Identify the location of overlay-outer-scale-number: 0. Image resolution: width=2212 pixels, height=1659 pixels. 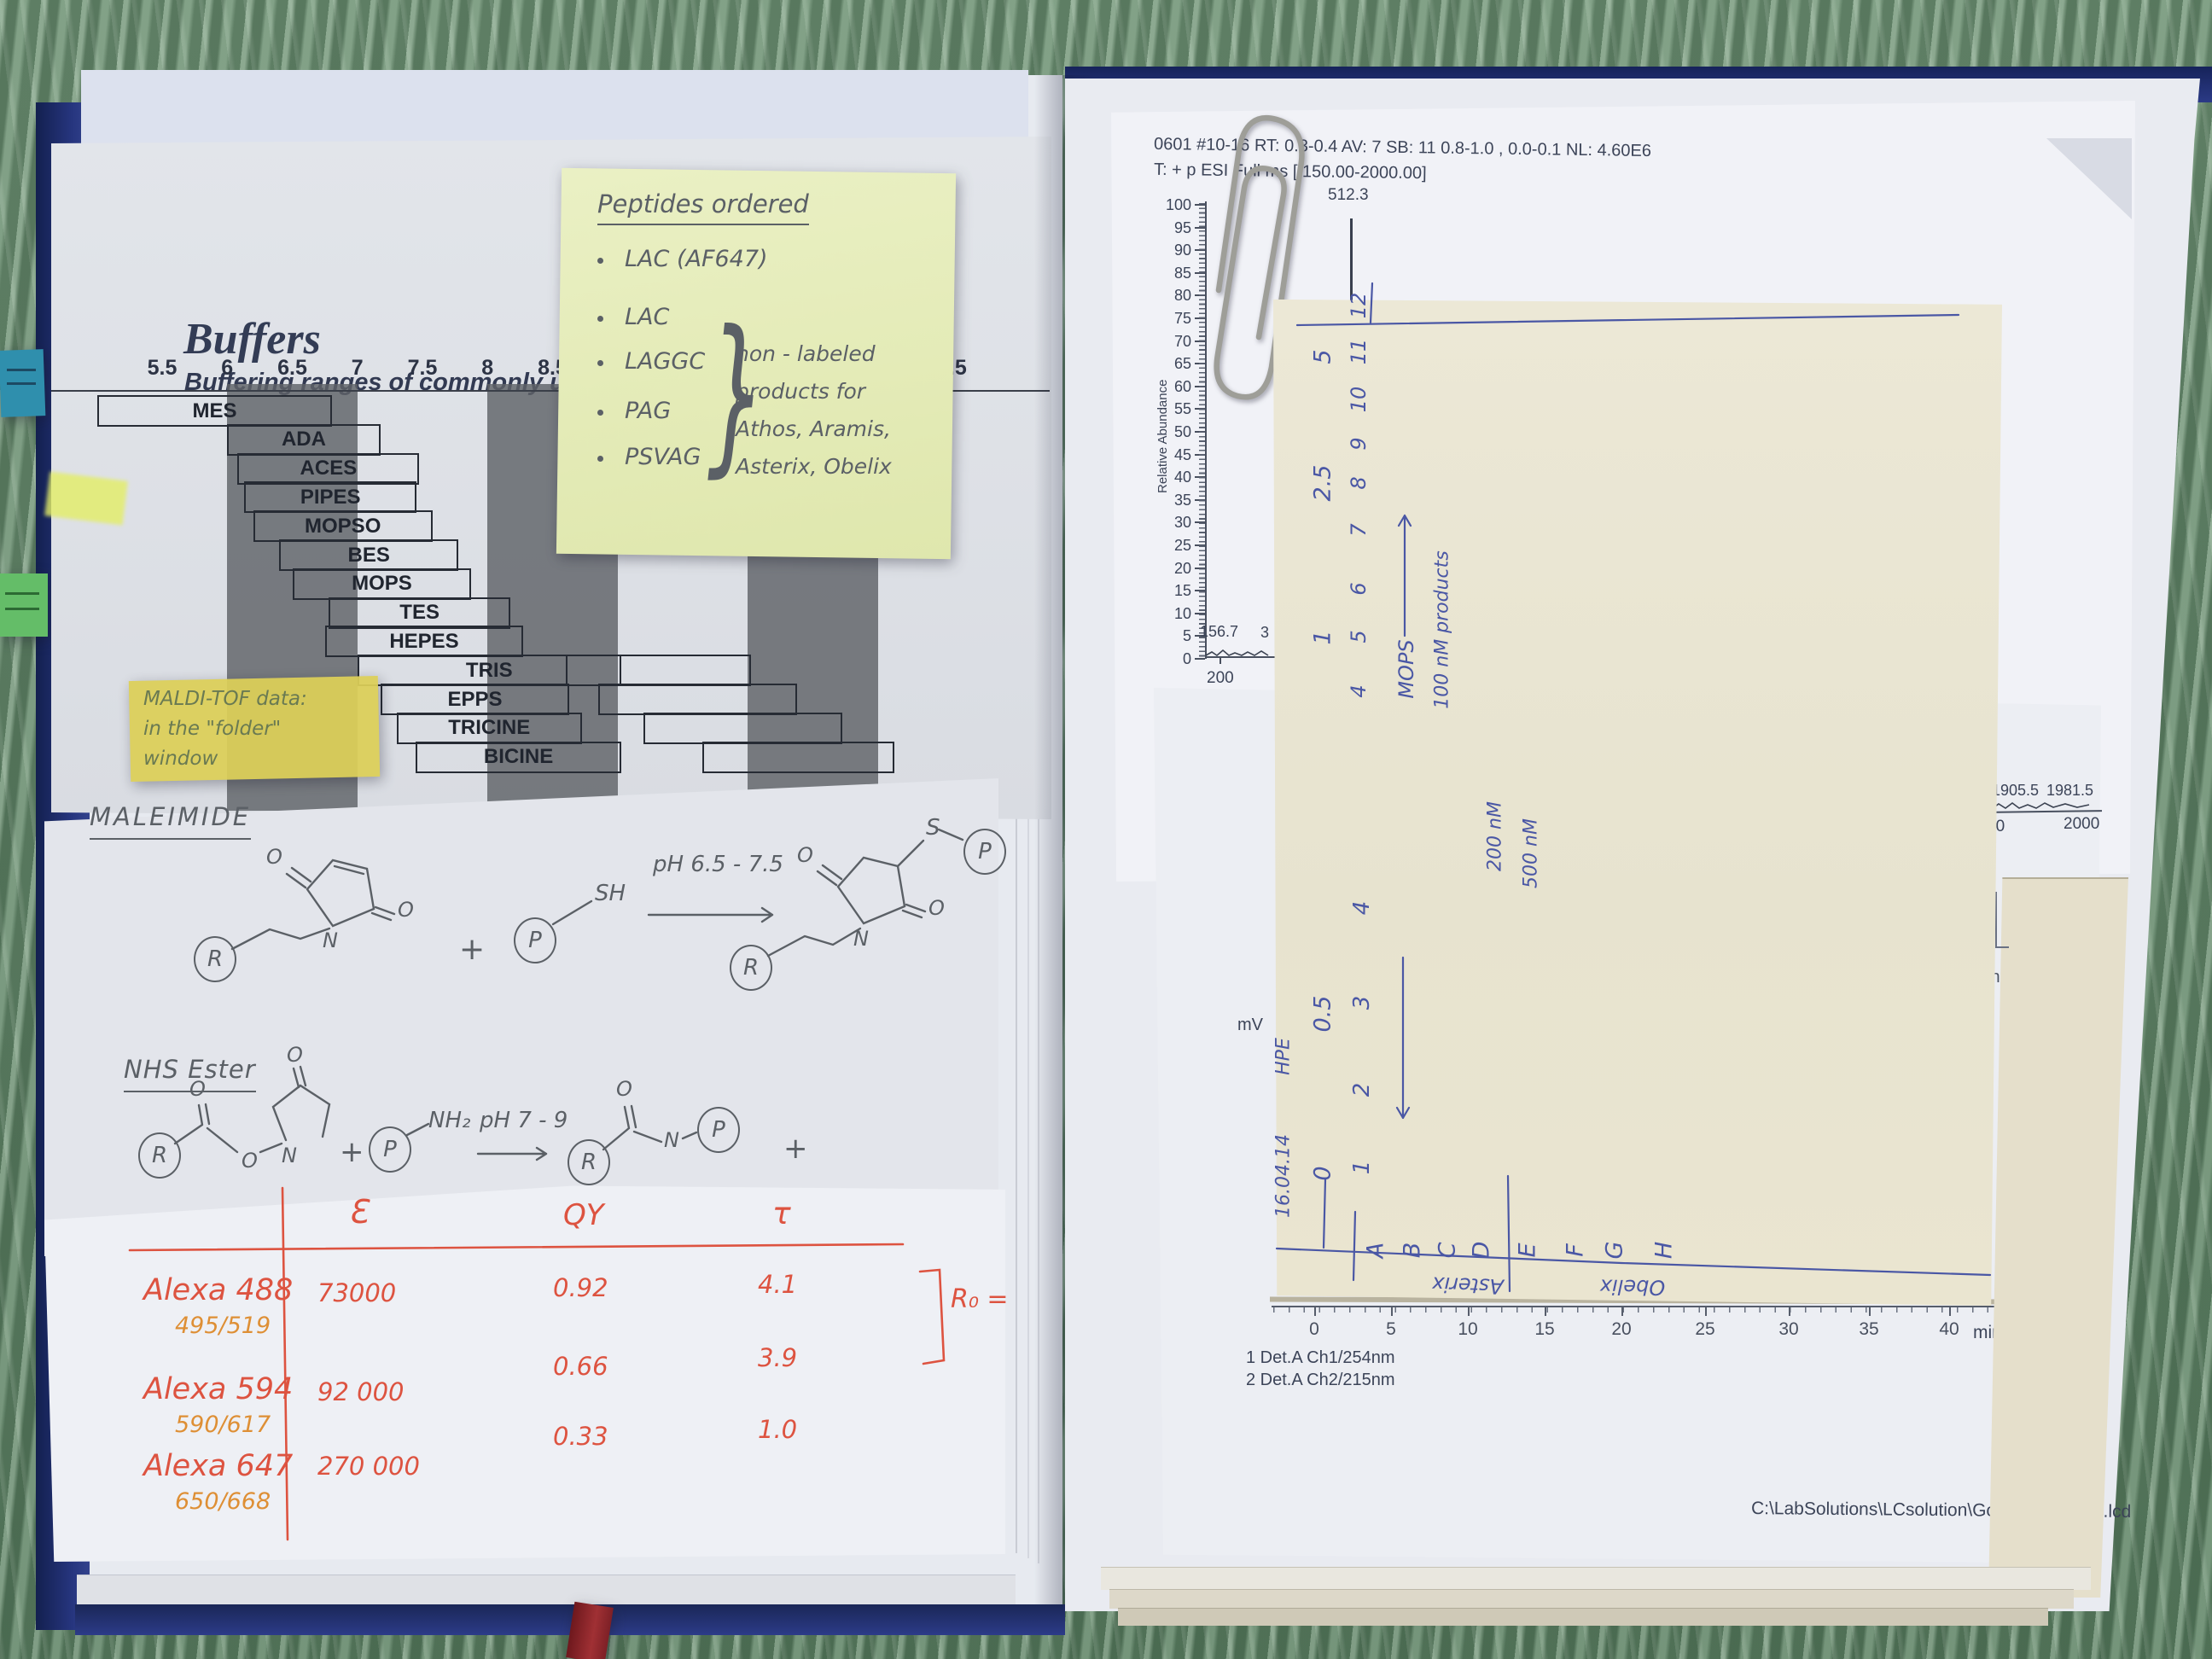
(1322, 1173).